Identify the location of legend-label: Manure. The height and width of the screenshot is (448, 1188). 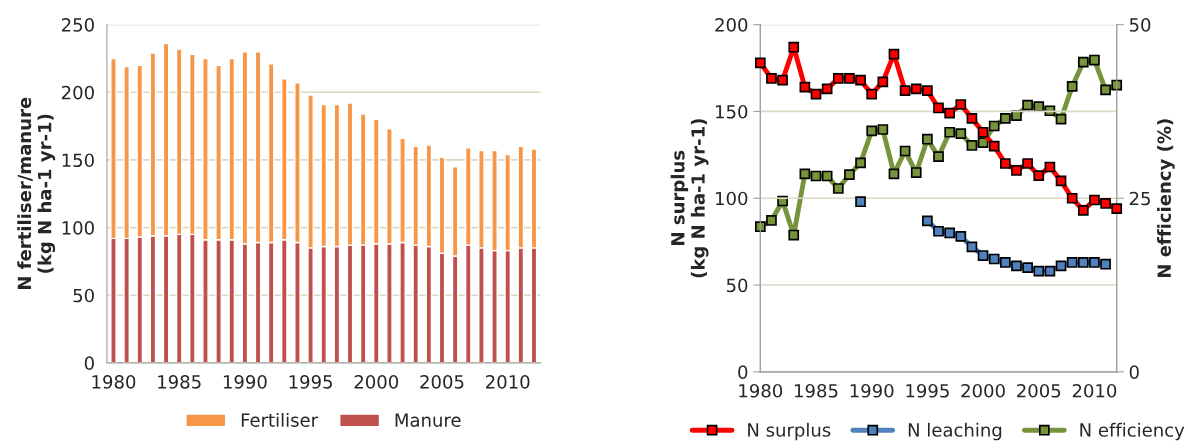
(428, 420).